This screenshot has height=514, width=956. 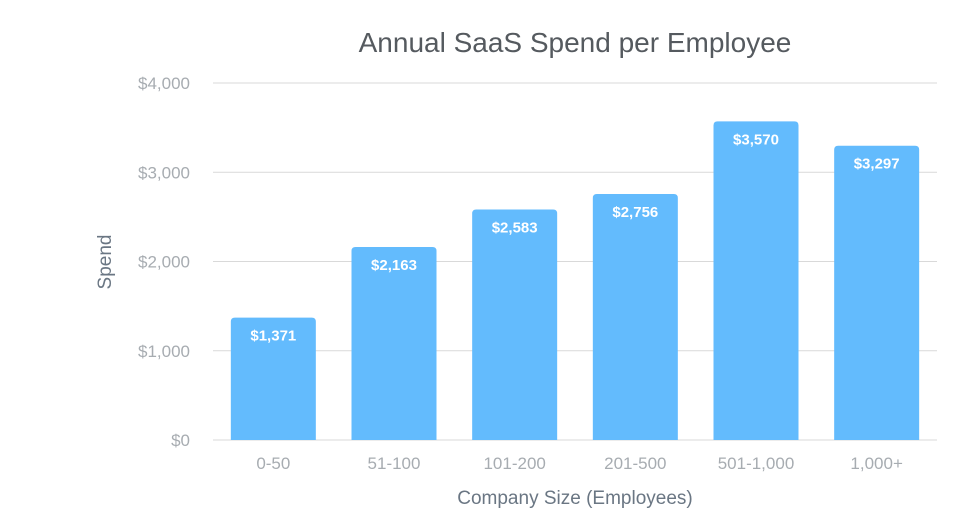 I want to click on y-tick-label: $0, so click(x=180, y=440).